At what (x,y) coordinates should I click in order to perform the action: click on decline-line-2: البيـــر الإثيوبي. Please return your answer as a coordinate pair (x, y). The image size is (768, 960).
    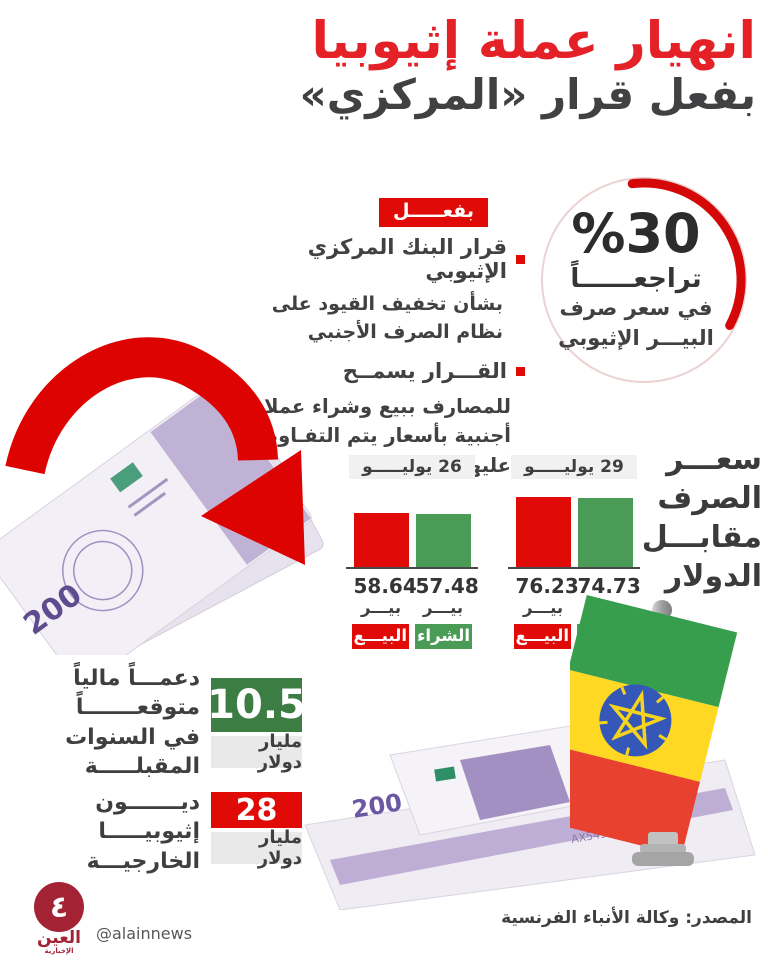
    Looking at the image, I should click on (636, 337).